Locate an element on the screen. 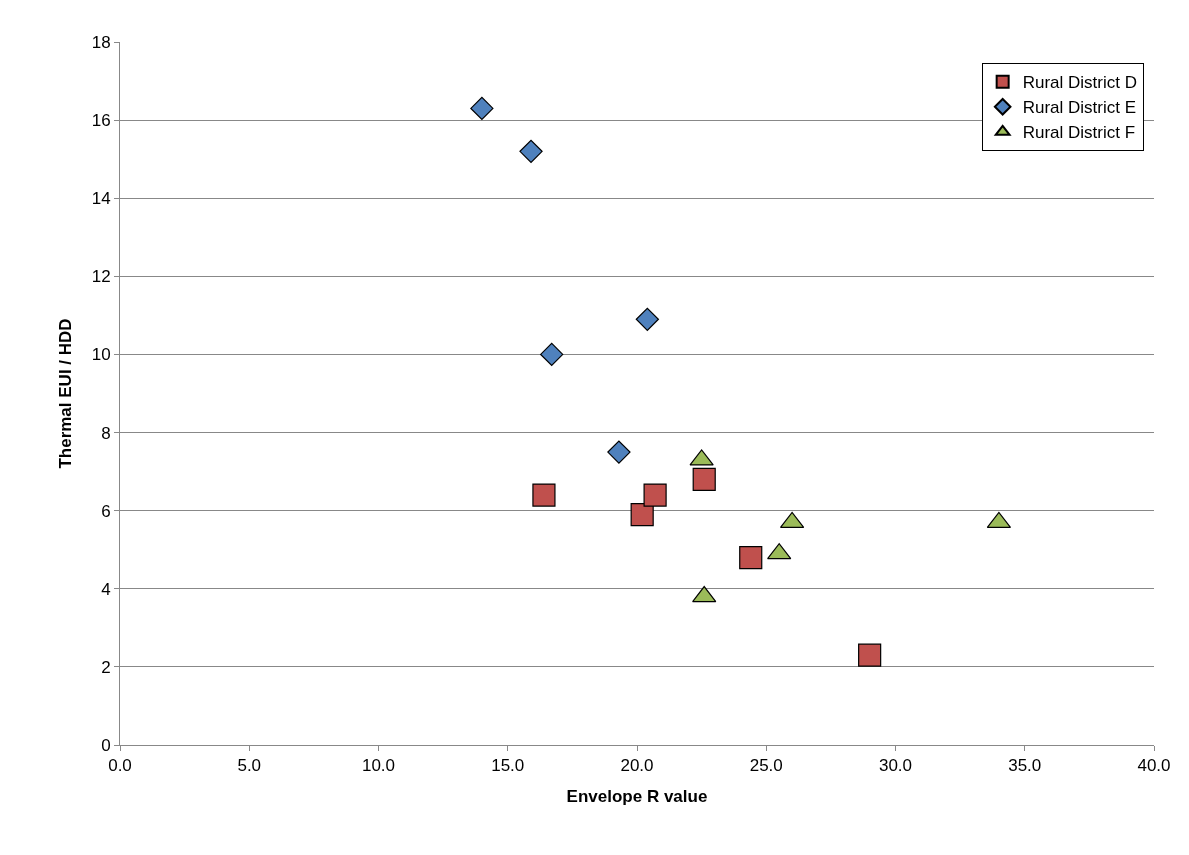 The width and height of the screenshot is (1189, 855). y-tick-label: 6 is located at coordinates (106, 511).